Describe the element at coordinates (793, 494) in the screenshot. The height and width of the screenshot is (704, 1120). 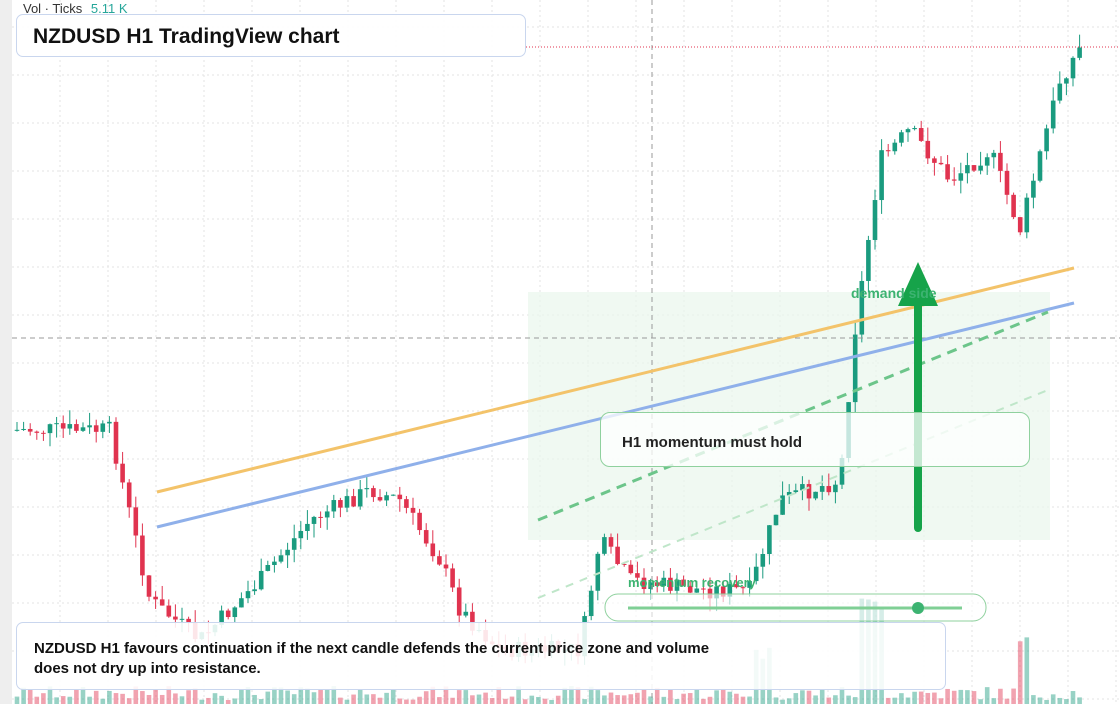
I see `trendline` at that location.